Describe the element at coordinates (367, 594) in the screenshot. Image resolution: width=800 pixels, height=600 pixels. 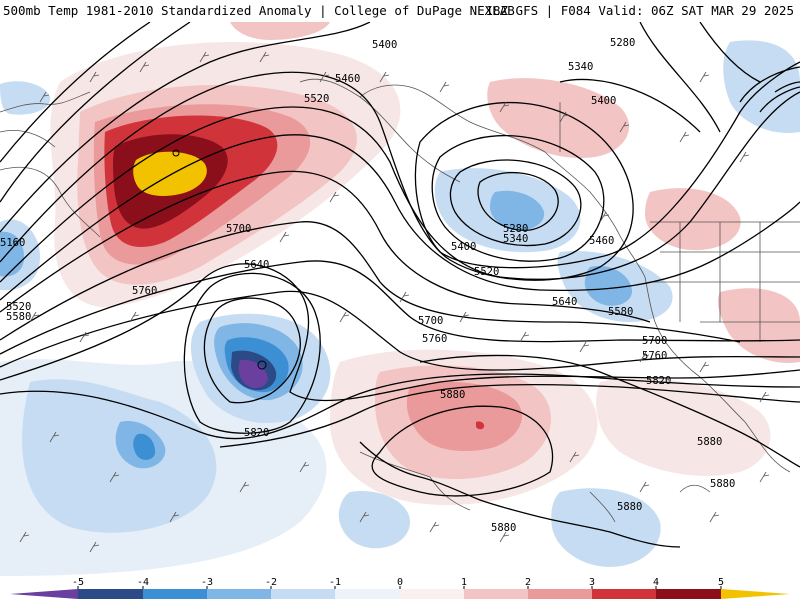
I see `colorbar-segment-zero-neg` at that location.